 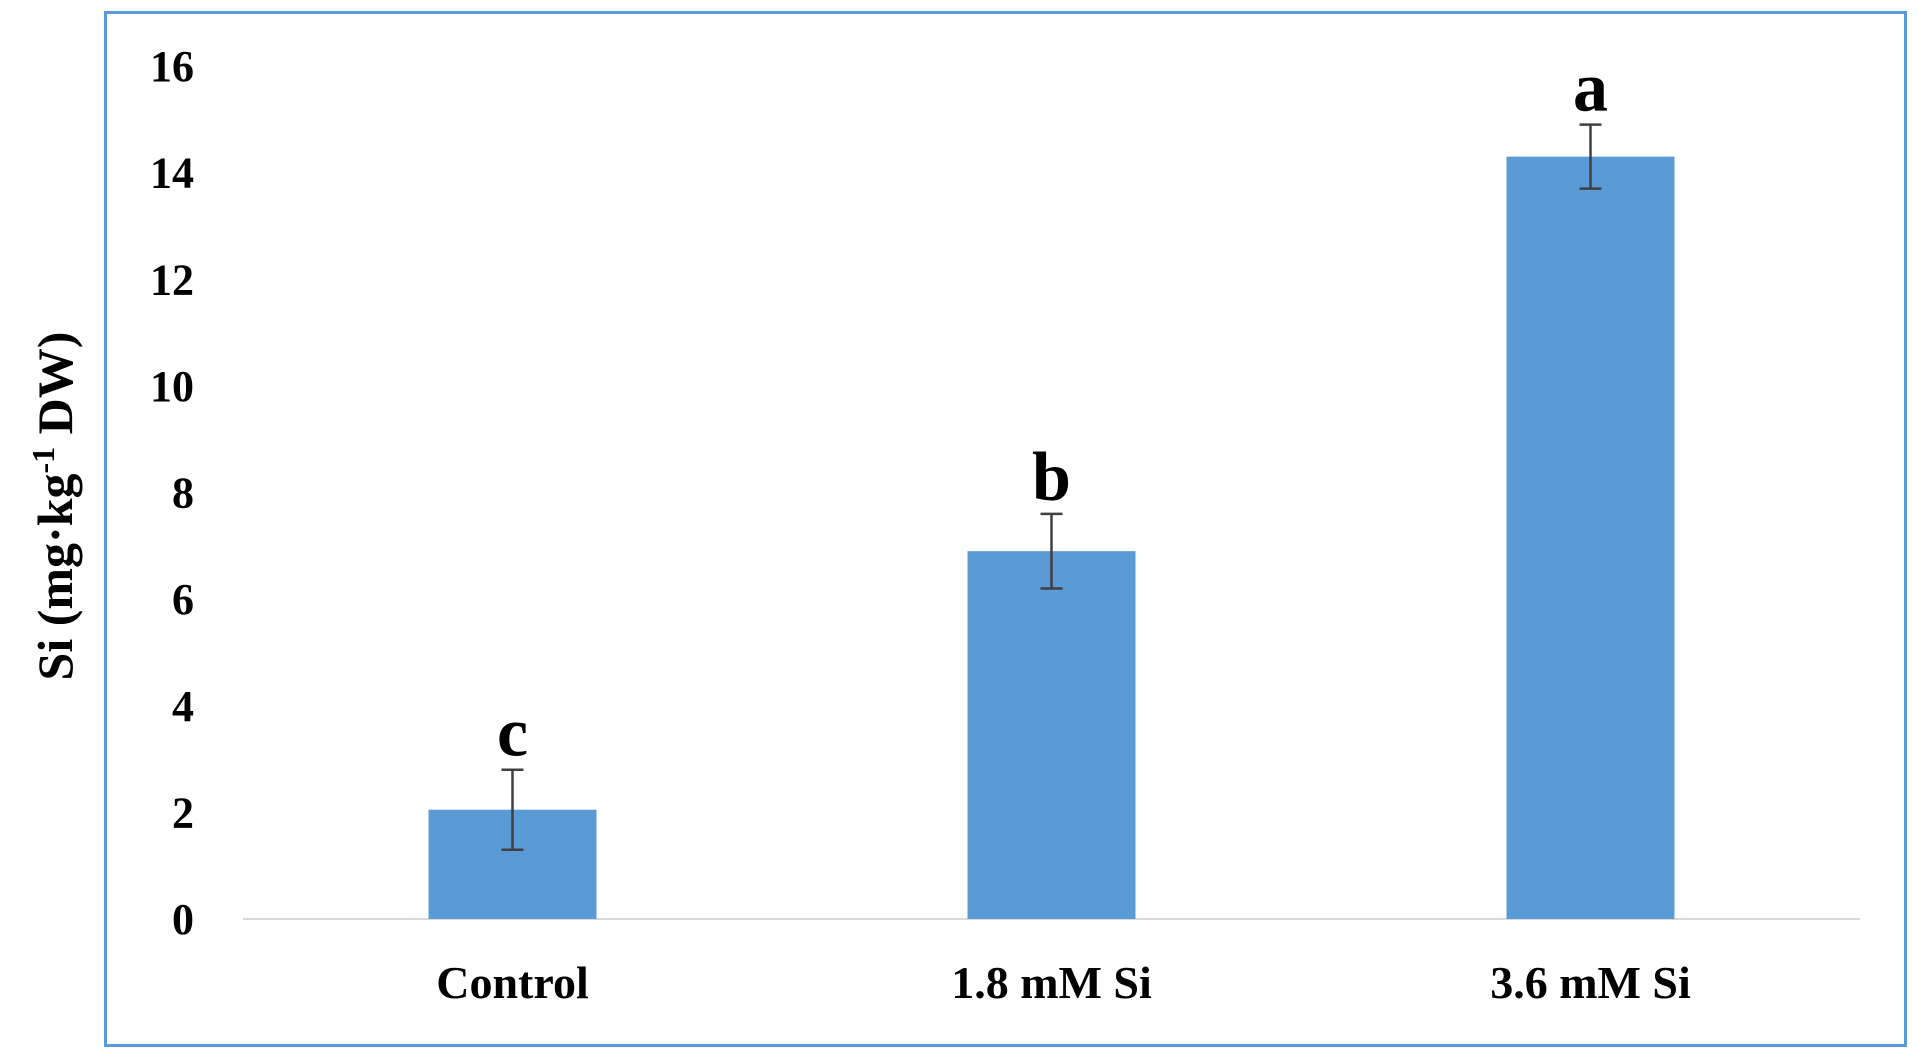 What do you see at coordinates (1590, 88) in the screenshot?
I see `significance-label: a` at bounding box center [1590, 88].